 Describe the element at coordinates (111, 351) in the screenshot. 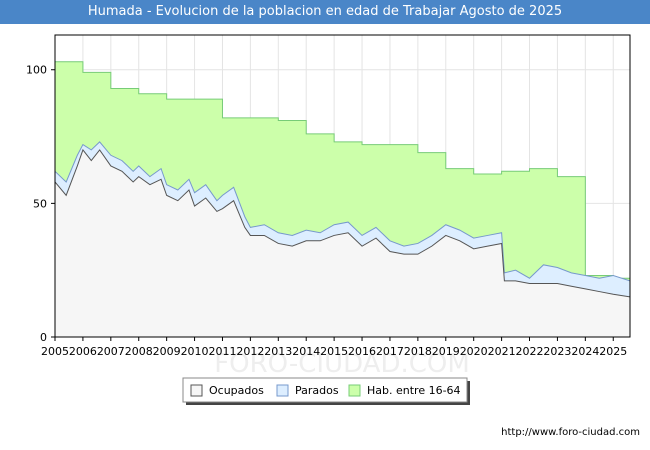

I see `x-tick-label: 2007` at that location.